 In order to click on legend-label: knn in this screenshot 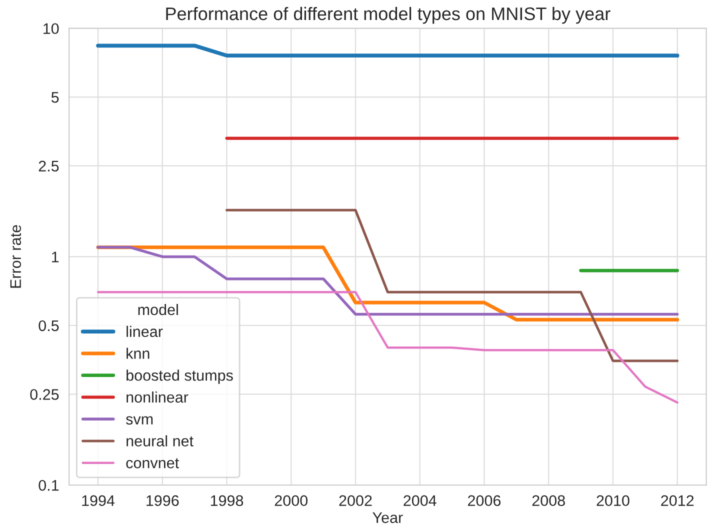, I will do `click(138, 353)`.